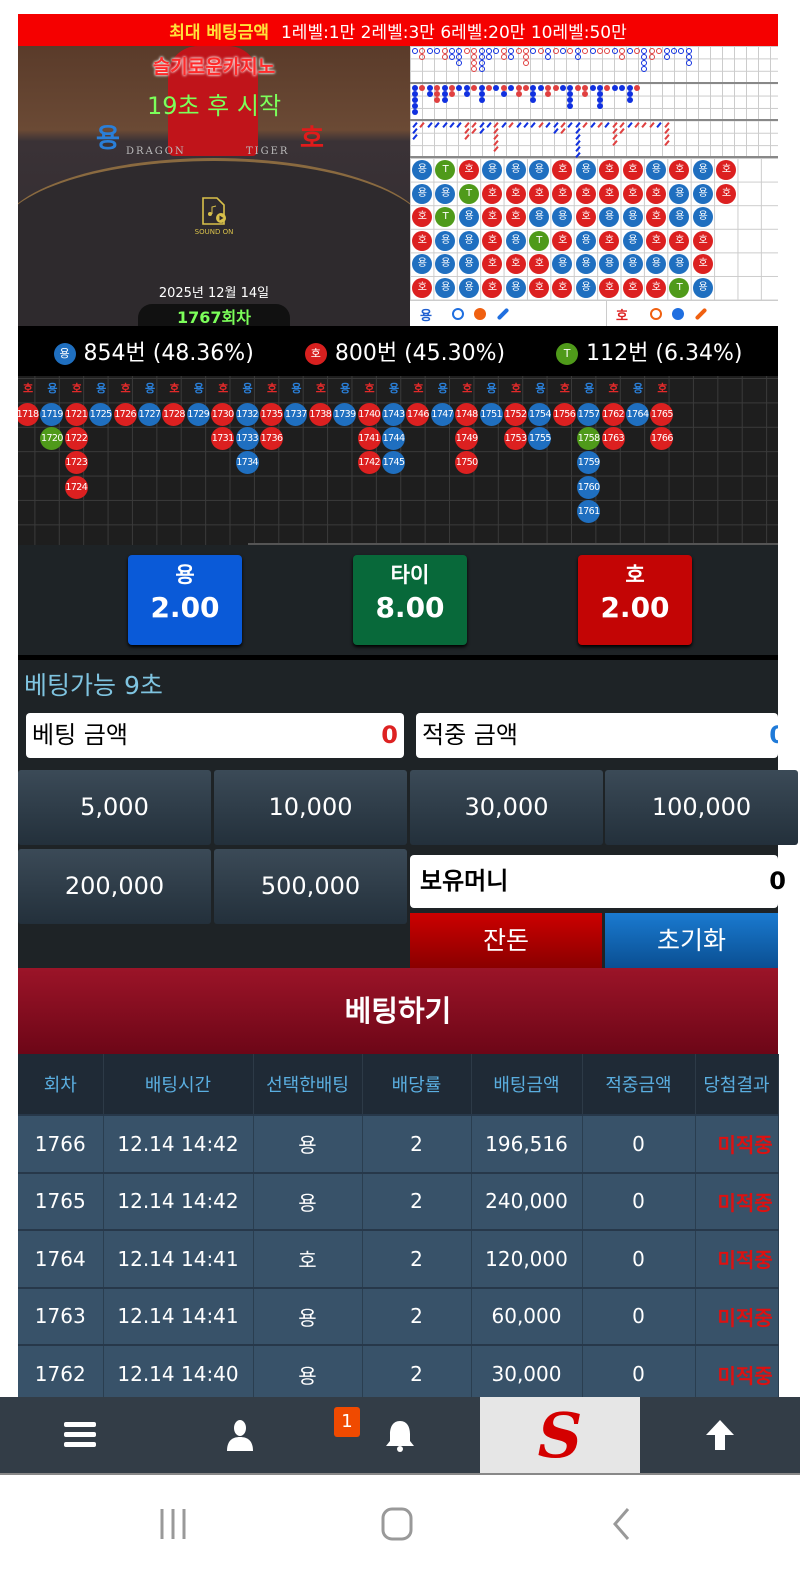  What do you see at coordinates (417, 1143) in the screenshot?
I see `cell-odds: 2` at bounding box center [417, 1143].